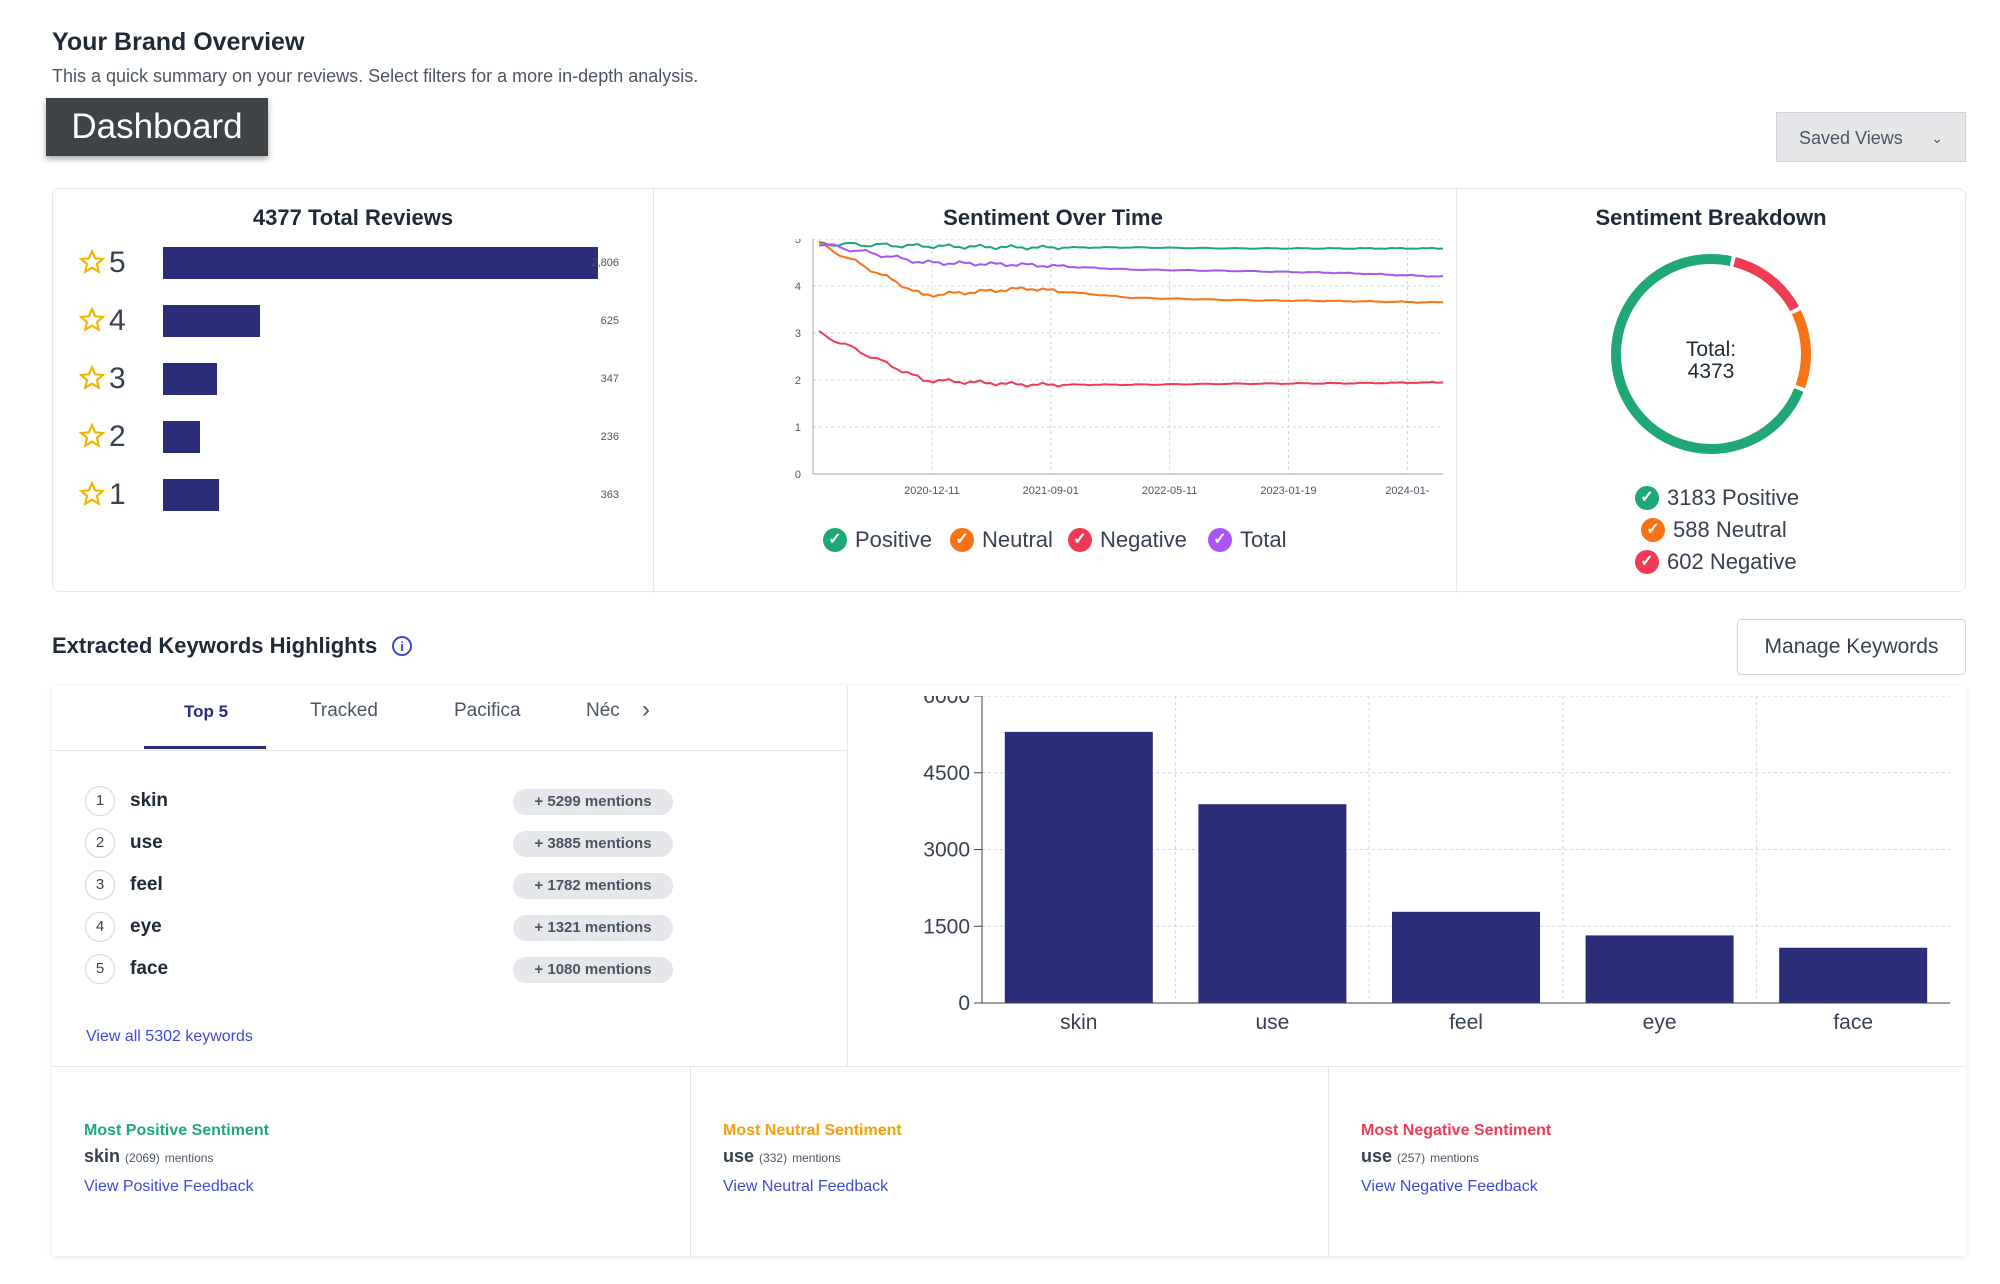  I want to click on manage-keywords-button: Manage Keywords, so click(1851, 647).